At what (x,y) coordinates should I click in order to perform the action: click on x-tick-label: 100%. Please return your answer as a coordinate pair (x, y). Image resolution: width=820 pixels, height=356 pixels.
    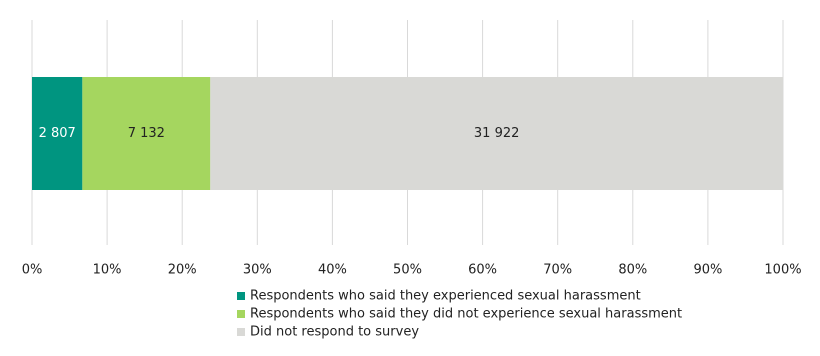
    Looking at the image, I should click on (782, 270).